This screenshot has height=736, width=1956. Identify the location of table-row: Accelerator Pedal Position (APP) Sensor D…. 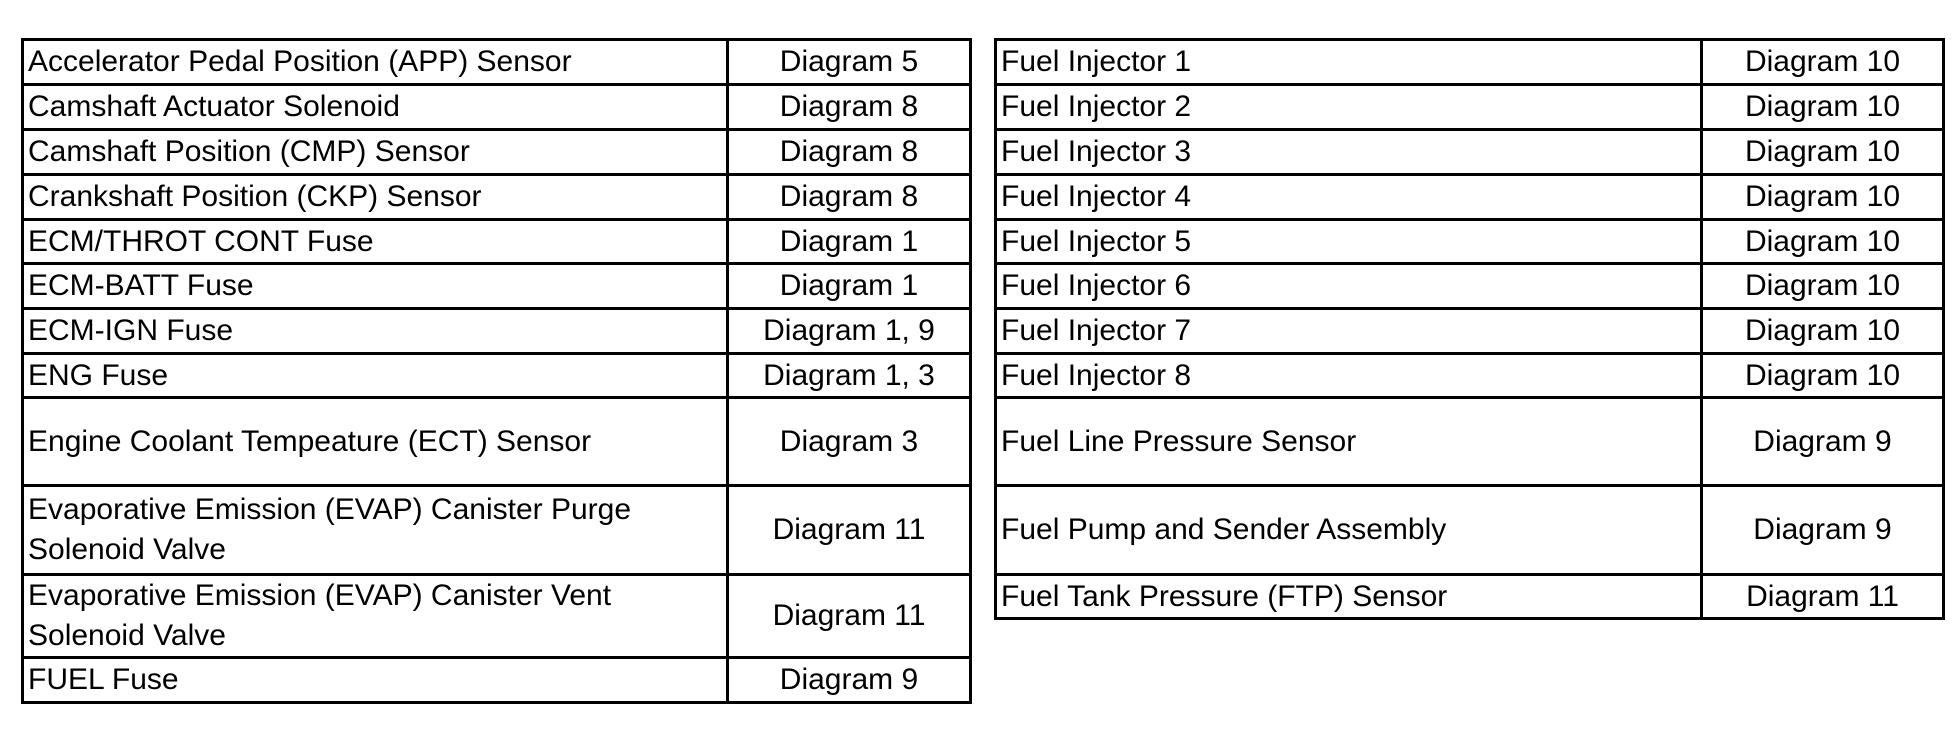
(496, 62).